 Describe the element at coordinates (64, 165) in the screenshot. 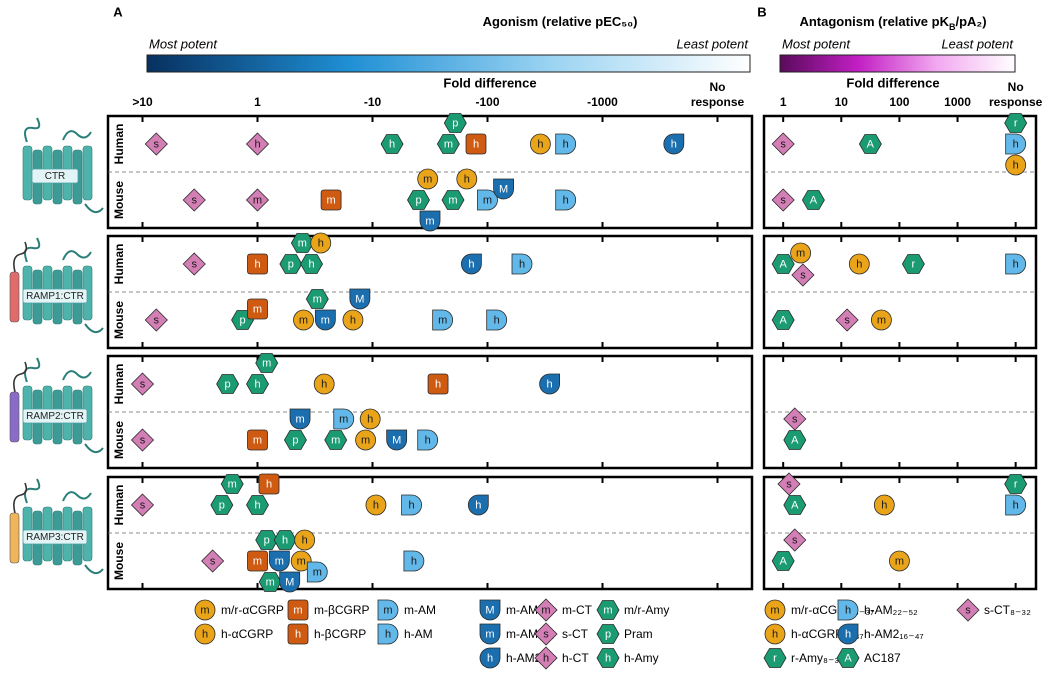

I see `loop` at that location.